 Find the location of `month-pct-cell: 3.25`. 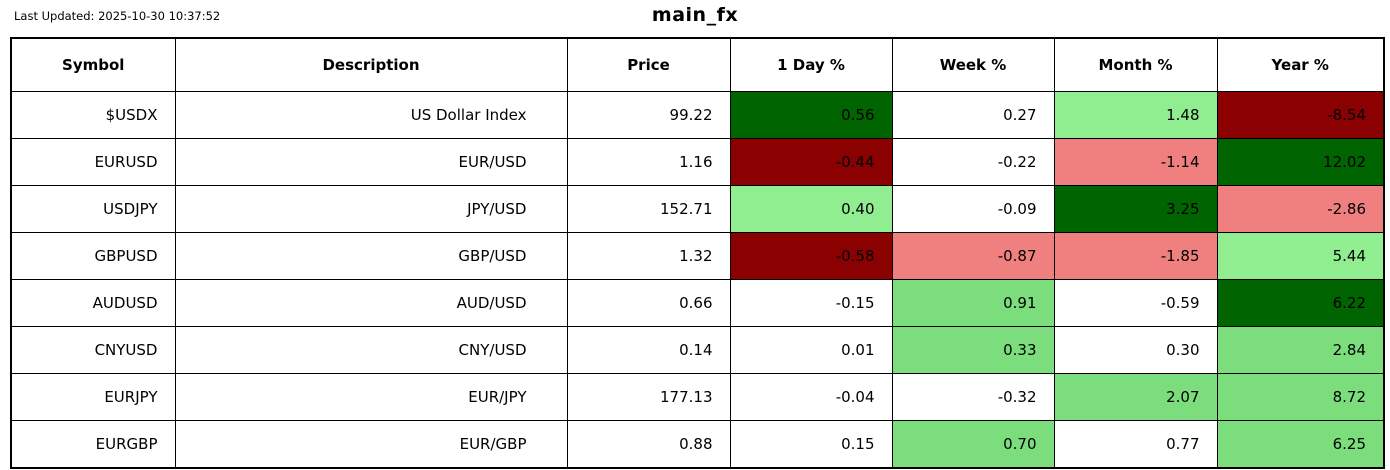

month-pct-cell: 3.25 is located at coordinates (1135, 209).